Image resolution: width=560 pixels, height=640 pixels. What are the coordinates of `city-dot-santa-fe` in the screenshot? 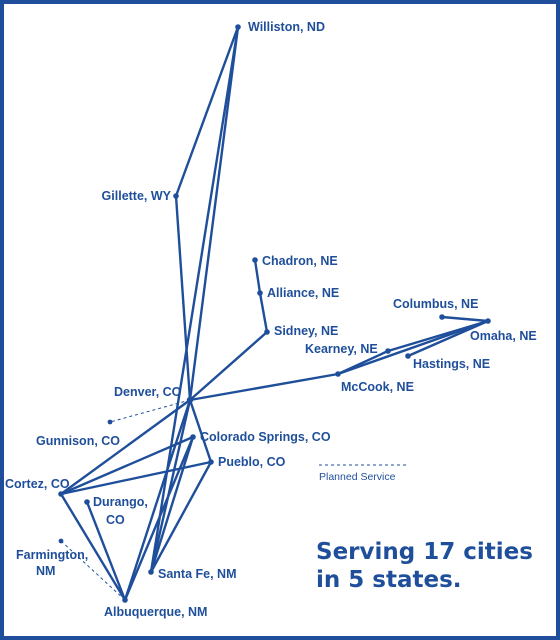 It's located at (151, 572).